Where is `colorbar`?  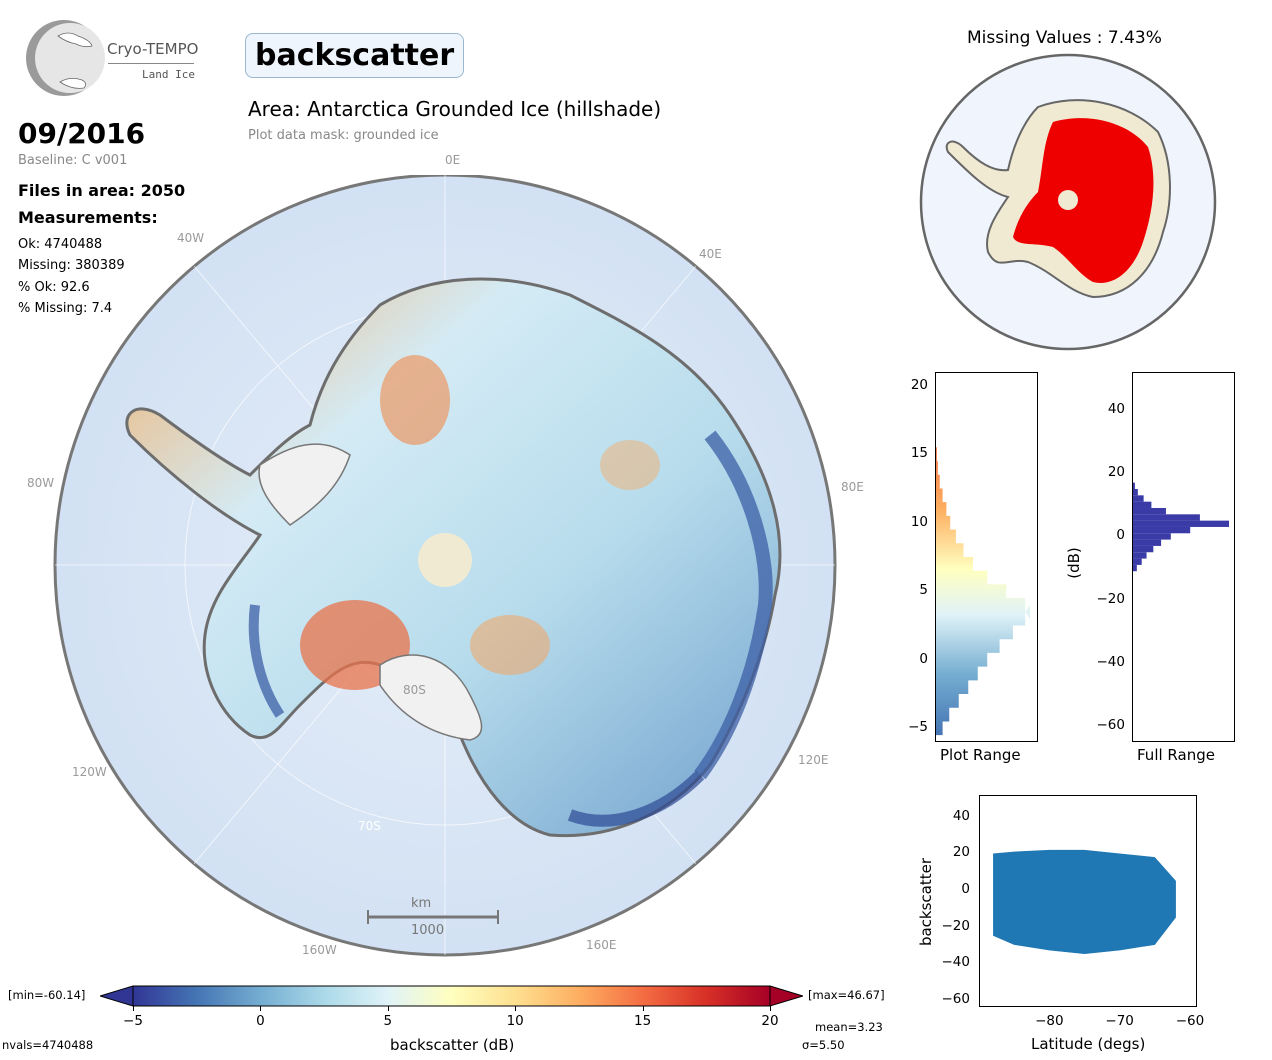 colorbar is located at coordinates (451, 996).